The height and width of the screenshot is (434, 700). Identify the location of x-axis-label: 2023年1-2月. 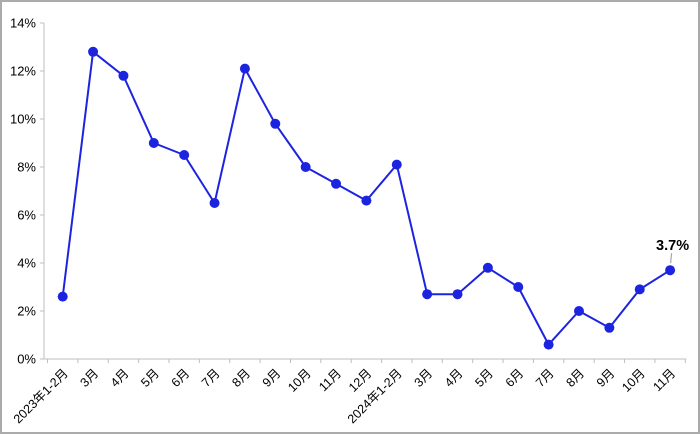
(41, 396).